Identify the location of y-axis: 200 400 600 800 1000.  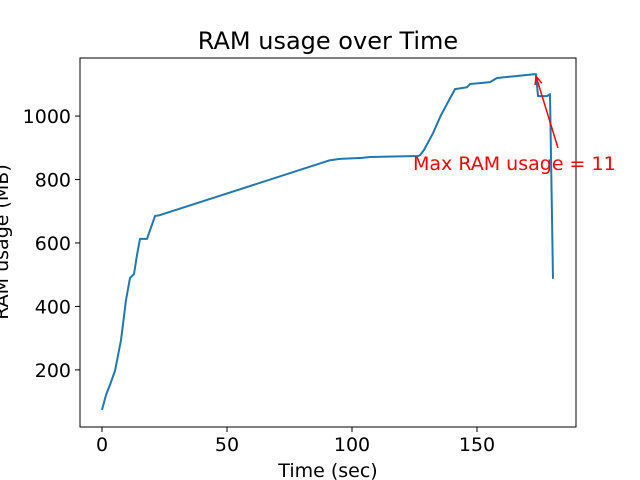
(51, 244).